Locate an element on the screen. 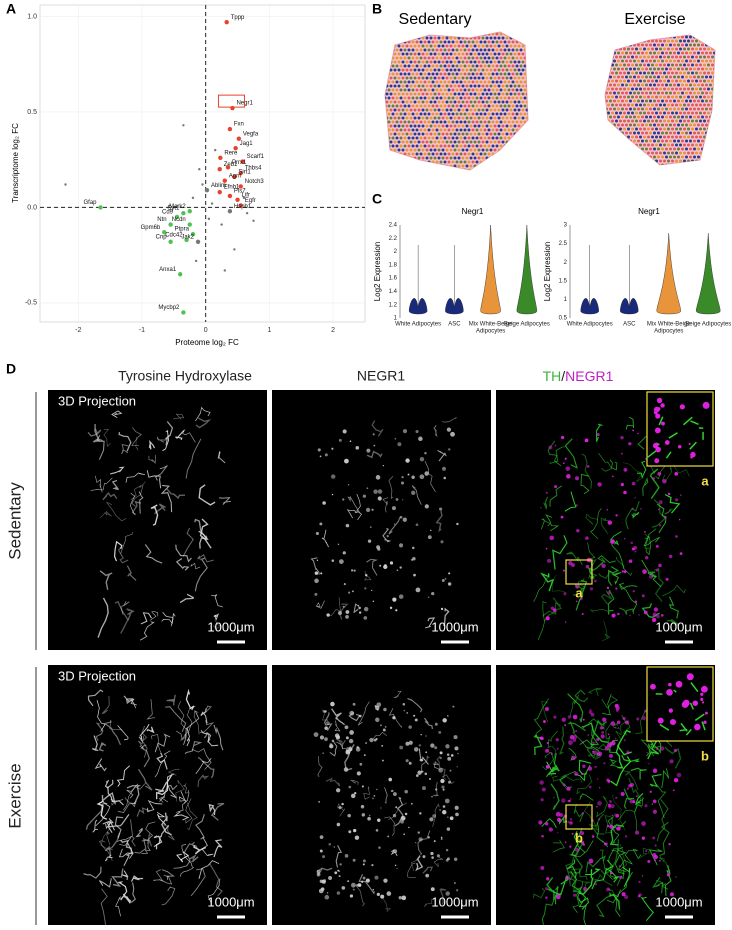 Image resolution: width=732 pixels, height=930 pixels. violin-tick: 2.4 is located at coordinates (393, 226).